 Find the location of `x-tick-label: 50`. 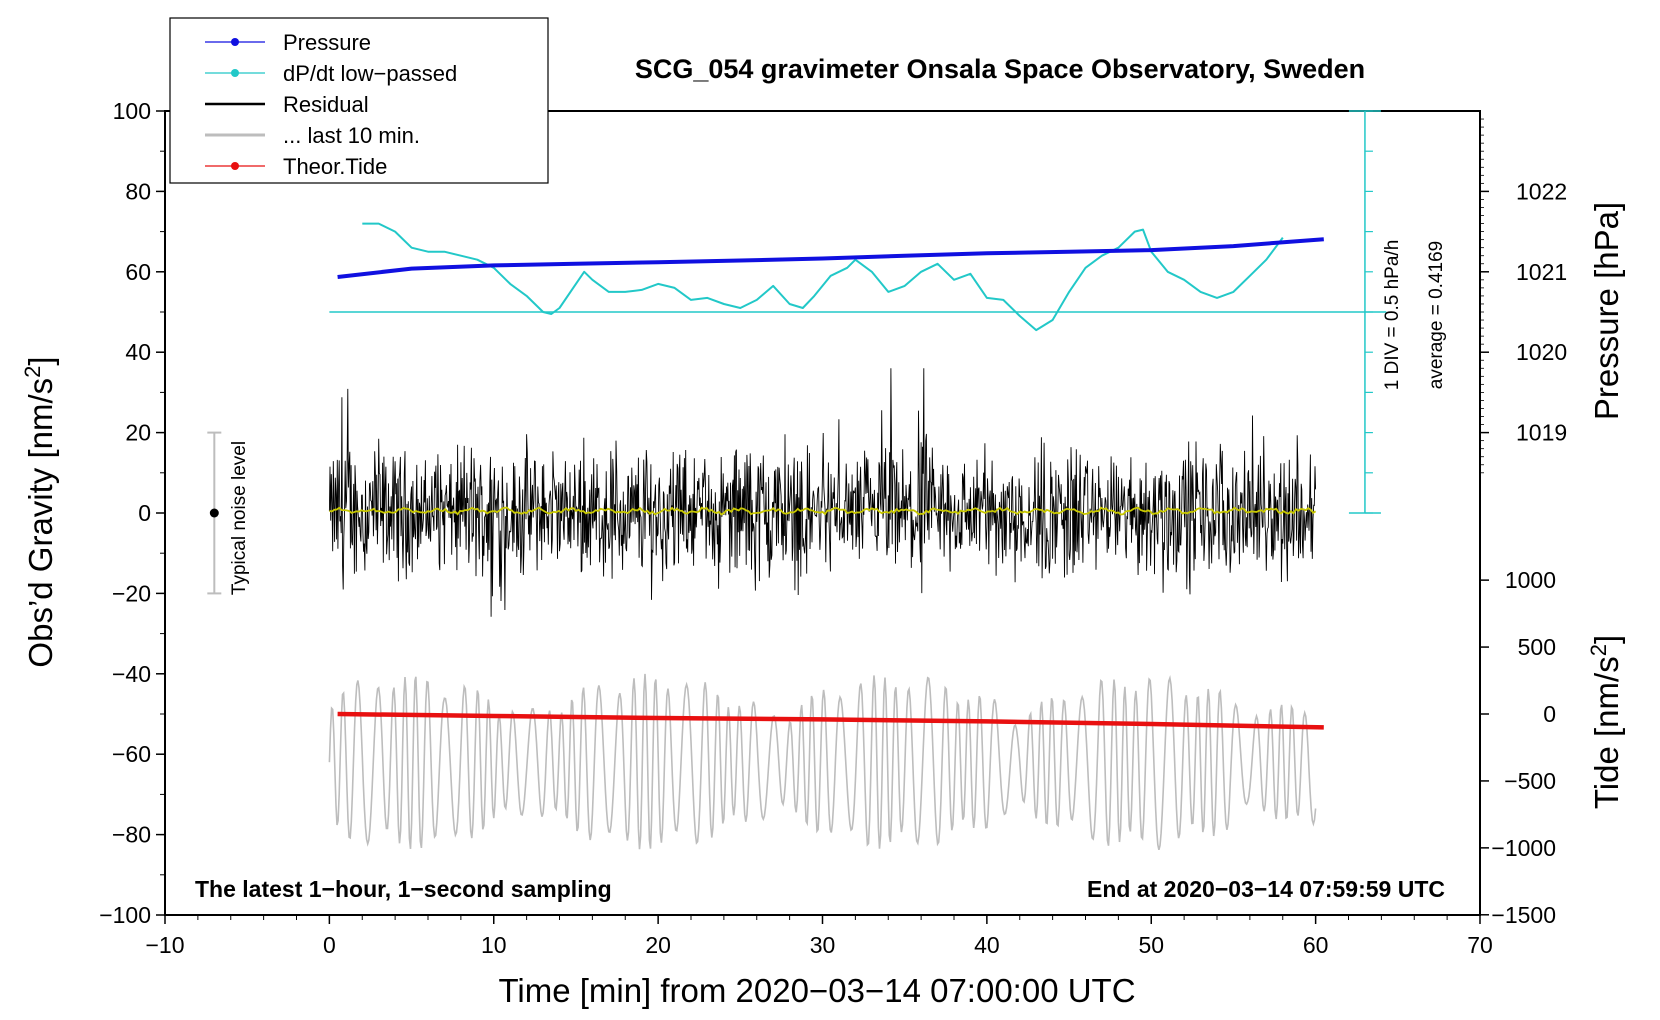

x-tick-label: 50 is located at coordinates (1151, 945).